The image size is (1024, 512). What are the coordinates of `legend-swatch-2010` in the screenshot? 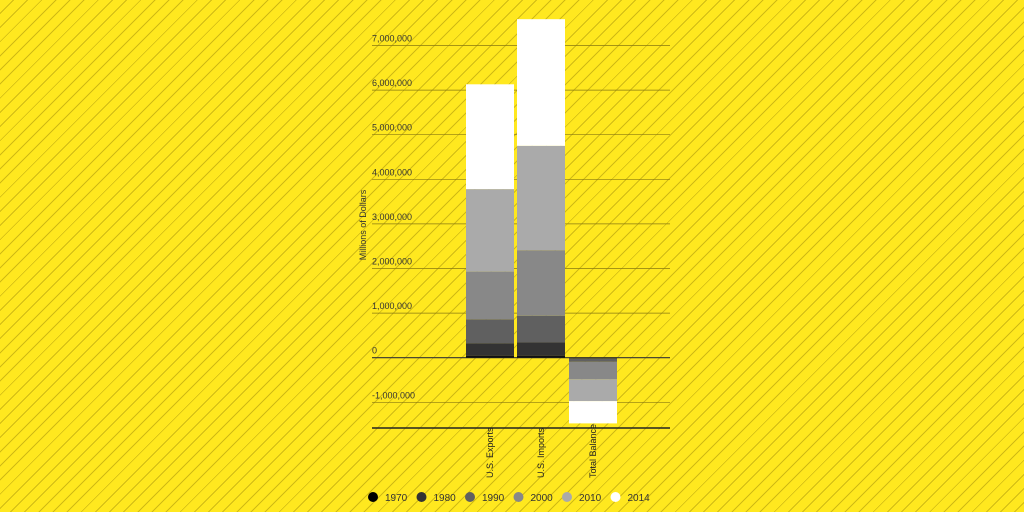 It's located at (567, 497).